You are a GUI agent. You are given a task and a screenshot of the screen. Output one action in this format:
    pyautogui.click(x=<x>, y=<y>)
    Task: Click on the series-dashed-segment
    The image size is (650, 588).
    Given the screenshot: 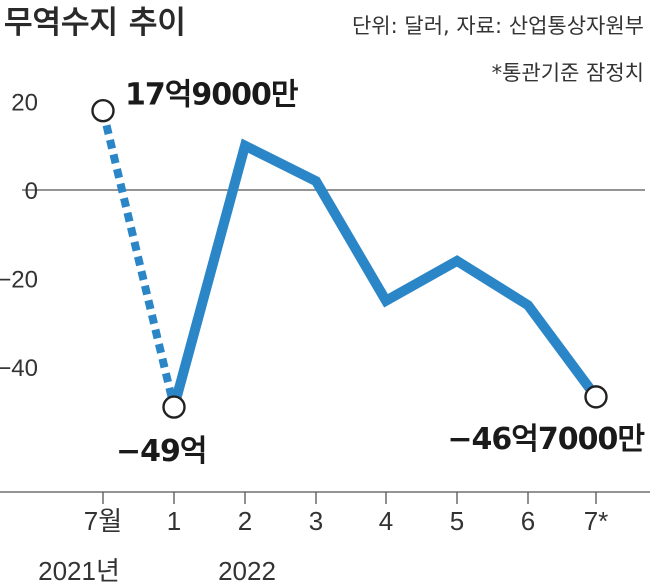 What is the action you would take?
    pyautogui.click(x=138, y=259)
    